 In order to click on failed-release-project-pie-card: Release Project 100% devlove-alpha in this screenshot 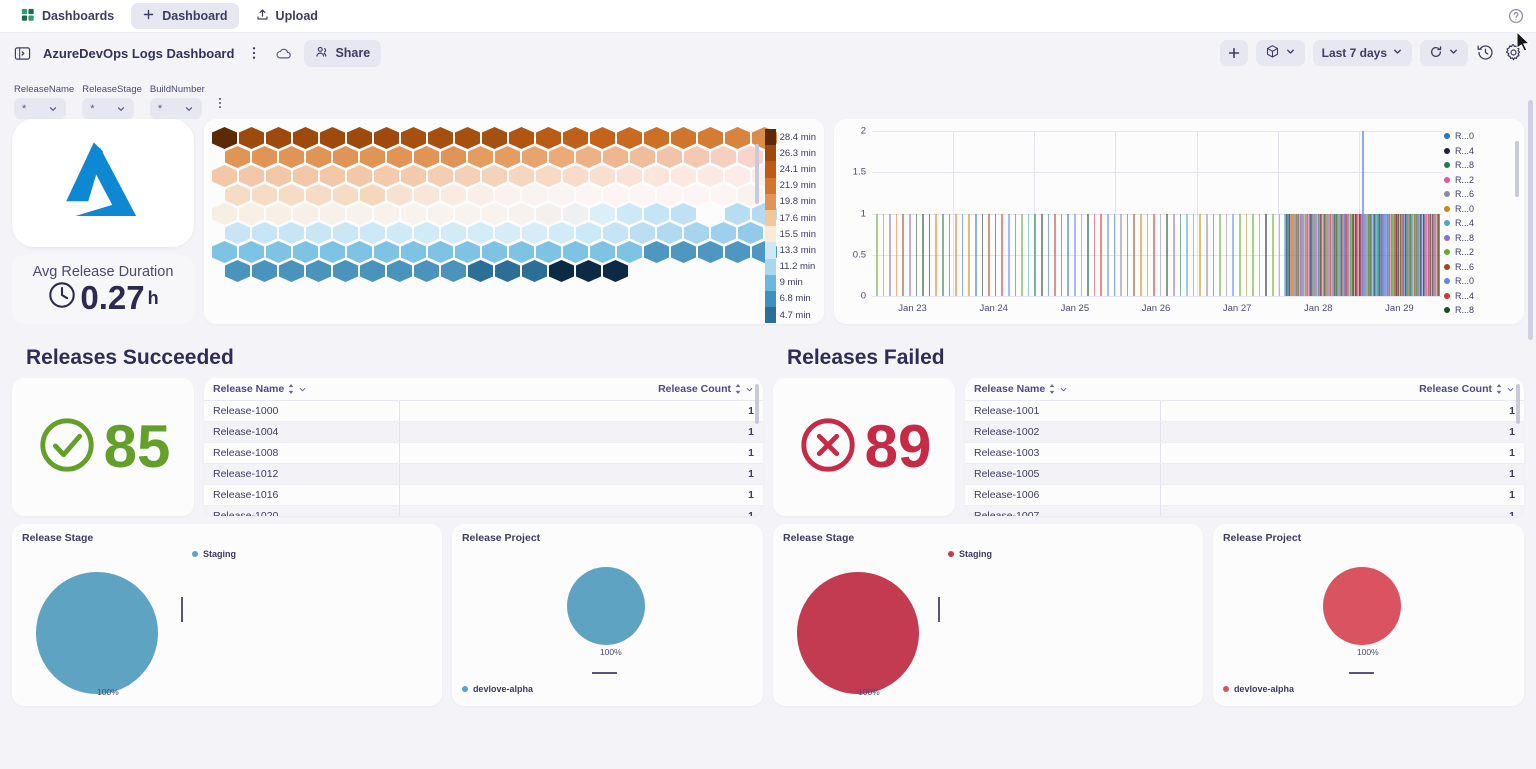, I will do `click(1368, 615)`.